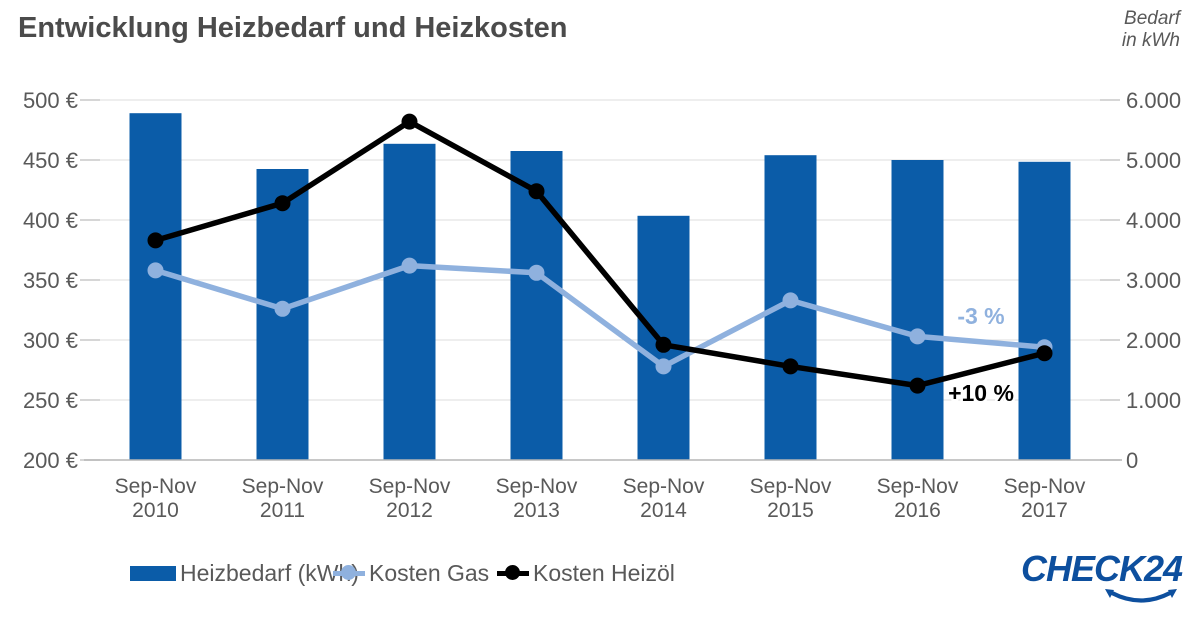 This screenshot has width=1200, height=619. Describe the element at coordinates (269, 572) in the screenshot. I see `legend-label-heizbedarf: Heizbedarf (kWh)` at that location.